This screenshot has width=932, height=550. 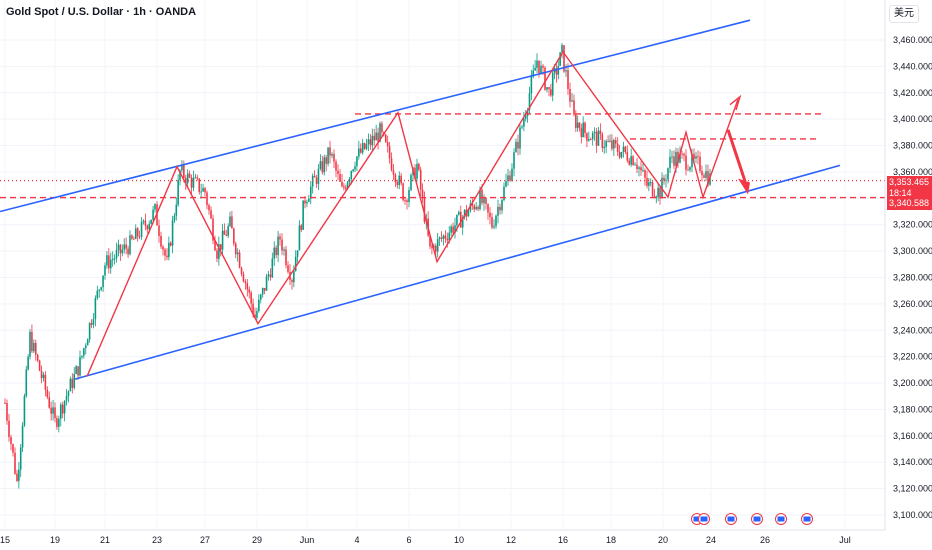 I want to click on y-tick-label: 3,460.000, so click(x=912, y=40).